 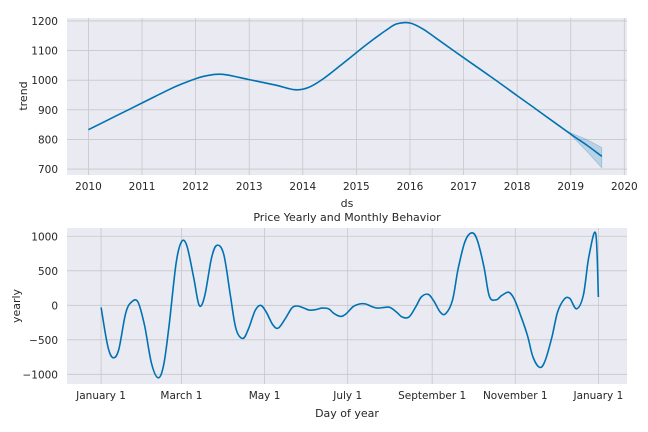 I want to click on y-tick-label: 500, so click(x=48, y=272).